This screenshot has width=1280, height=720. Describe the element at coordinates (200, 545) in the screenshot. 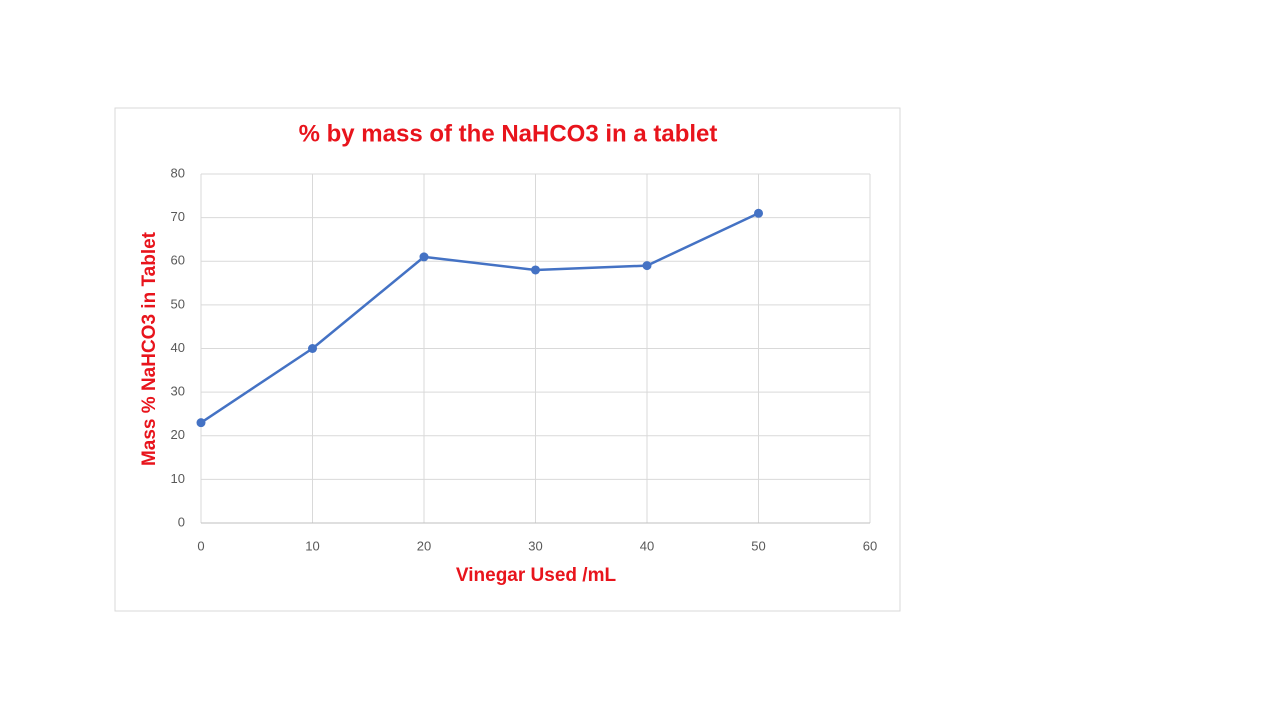

I see `x-tick-label: 0` at that location.